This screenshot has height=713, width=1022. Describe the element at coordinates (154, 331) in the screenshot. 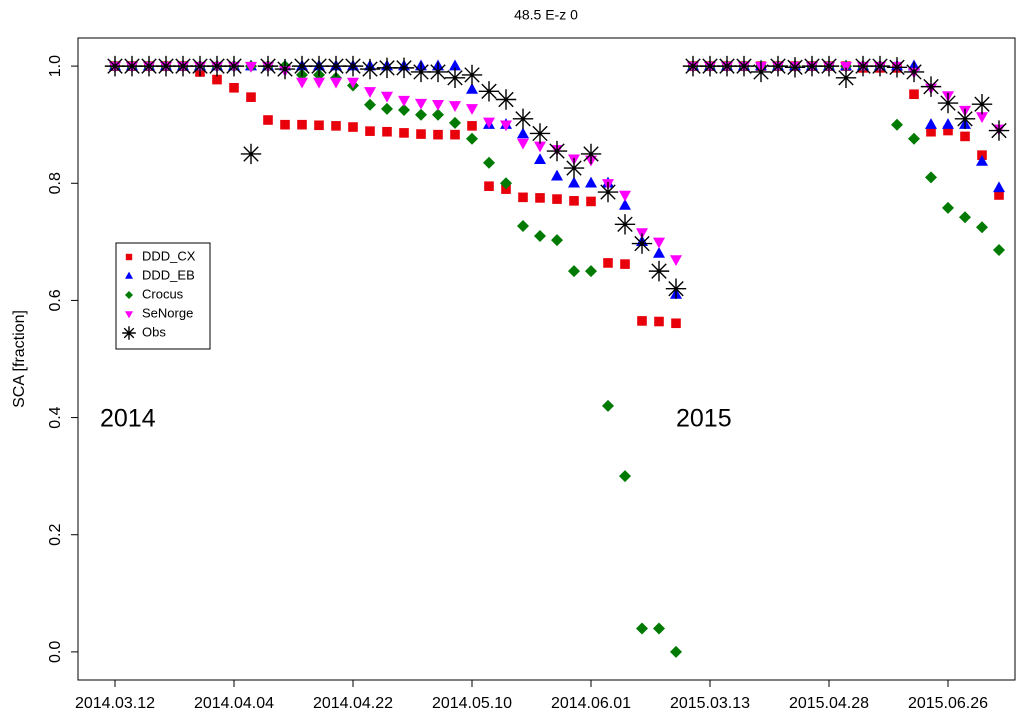

I see `legend-label: Obs` at that location.